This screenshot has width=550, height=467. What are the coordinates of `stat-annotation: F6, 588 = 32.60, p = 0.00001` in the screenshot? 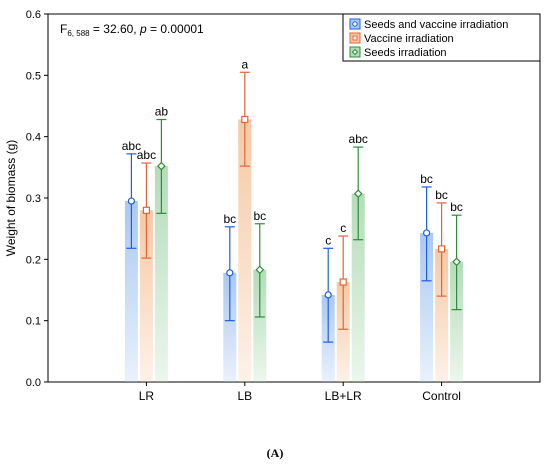 It's located at (132, 30).